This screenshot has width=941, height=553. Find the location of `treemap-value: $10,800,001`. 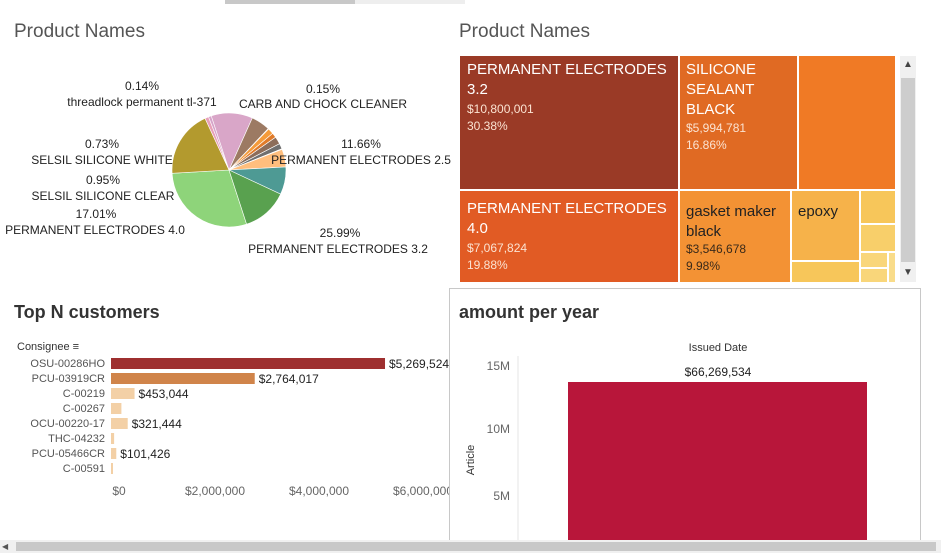

treemap-value: $10,800,001 is located at coordinates (500, 109).